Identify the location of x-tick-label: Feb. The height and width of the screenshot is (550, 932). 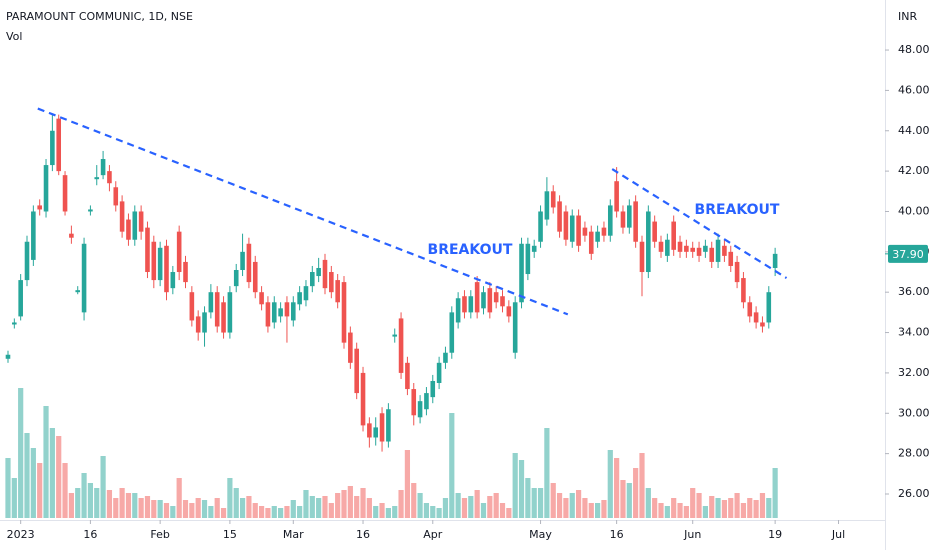
(159, 534).